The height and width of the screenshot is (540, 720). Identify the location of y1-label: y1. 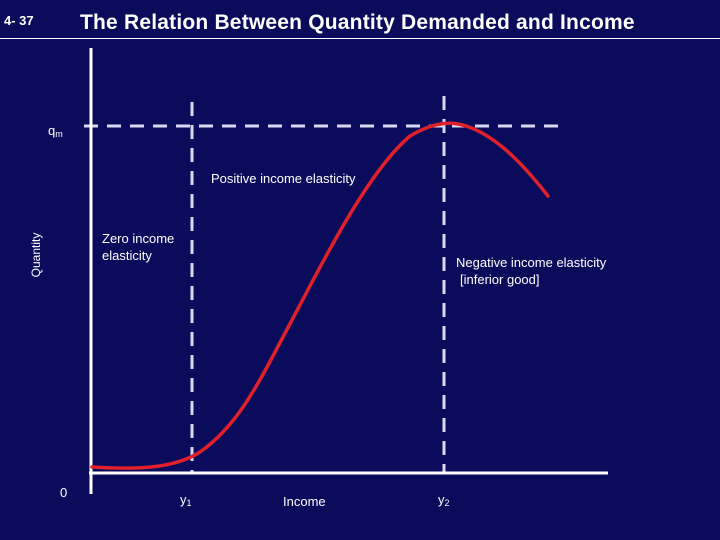
(186, 500).